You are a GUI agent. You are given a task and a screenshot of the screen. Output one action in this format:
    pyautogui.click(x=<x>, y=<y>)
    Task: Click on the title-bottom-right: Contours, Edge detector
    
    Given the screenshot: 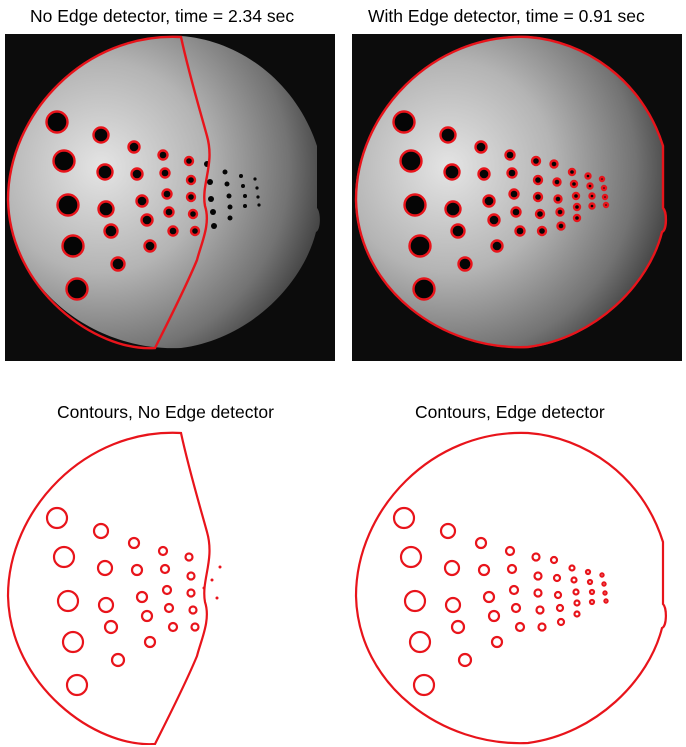 What is the action you would take?
    pyautogui.click(x=510, y=412)
    